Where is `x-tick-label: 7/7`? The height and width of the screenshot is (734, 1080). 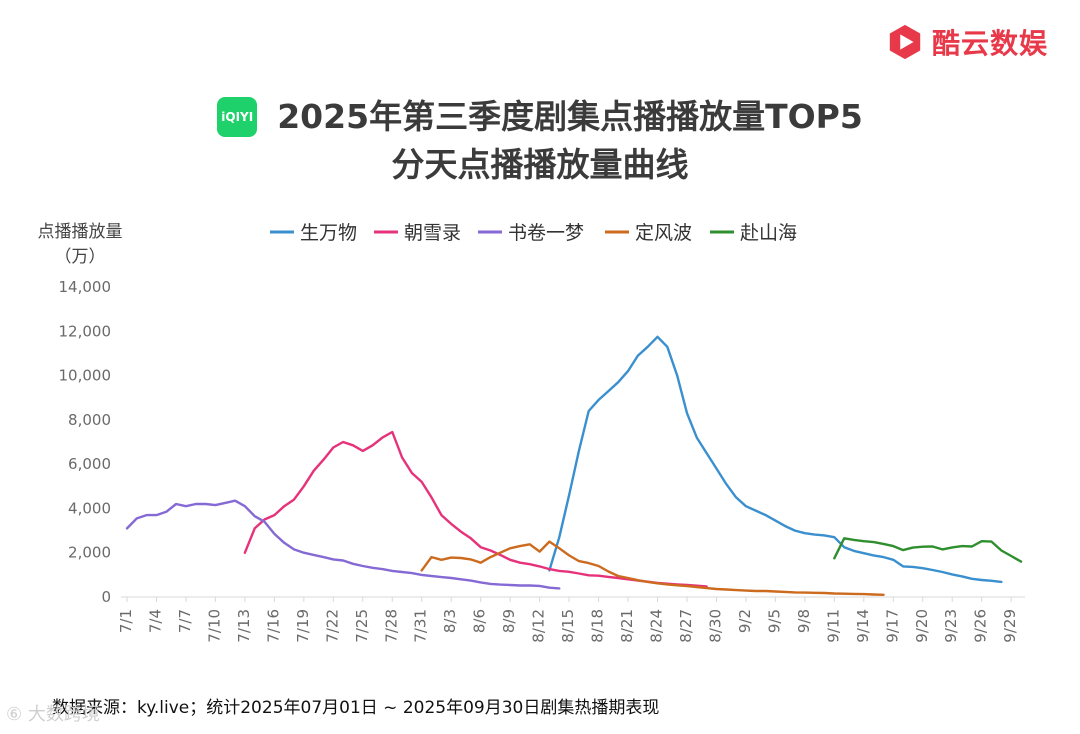
x-tick-label: 7/7 is located at coordinates (185, 621).